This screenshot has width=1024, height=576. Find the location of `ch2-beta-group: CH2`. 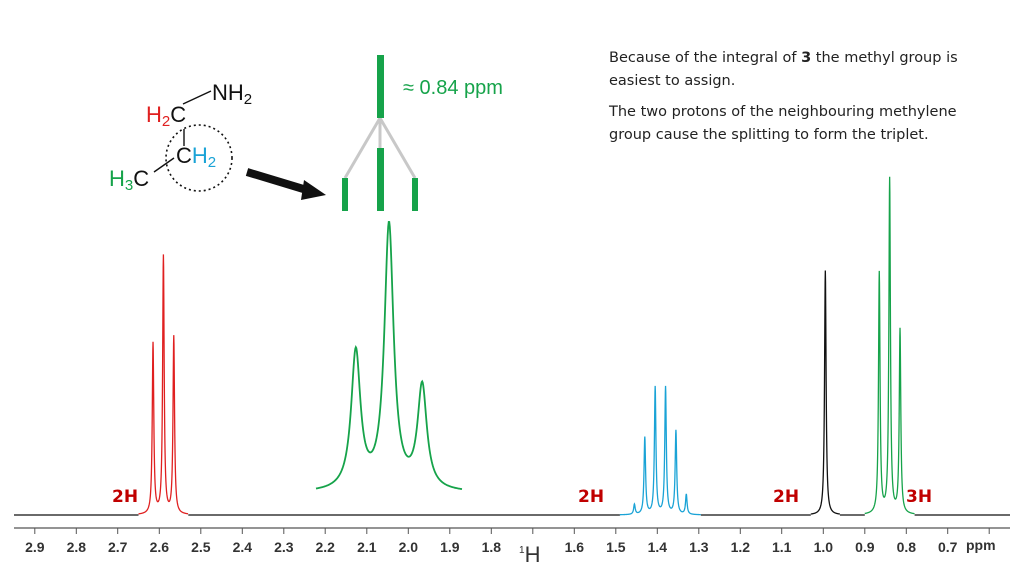

ch2-beta-group: CH2 is located at coordinates (196, 157).